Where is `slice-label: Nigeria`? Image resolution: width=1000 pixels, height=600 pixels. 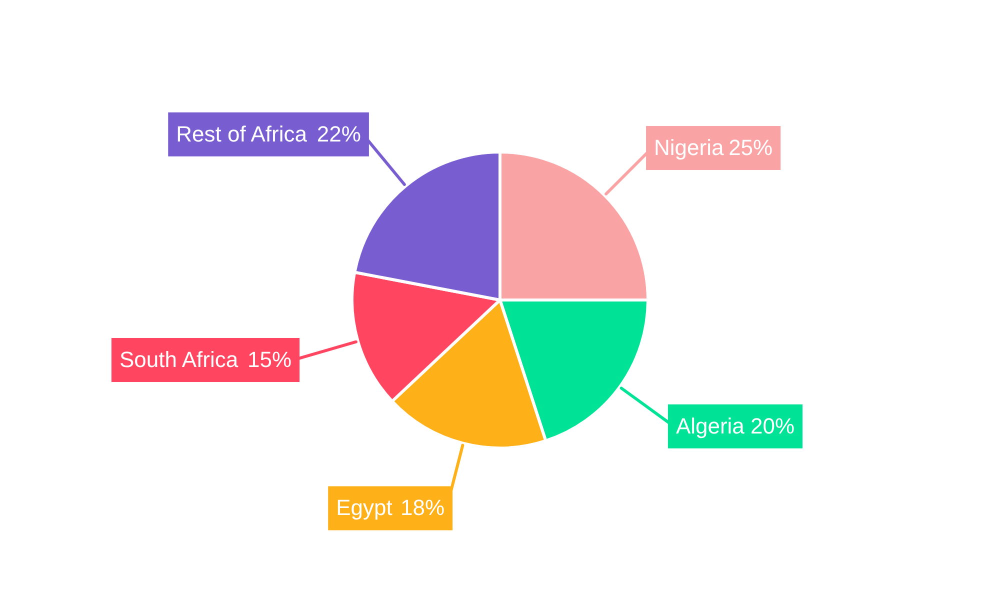 slice-label: Nigeria is located at coordinates (689, 147).